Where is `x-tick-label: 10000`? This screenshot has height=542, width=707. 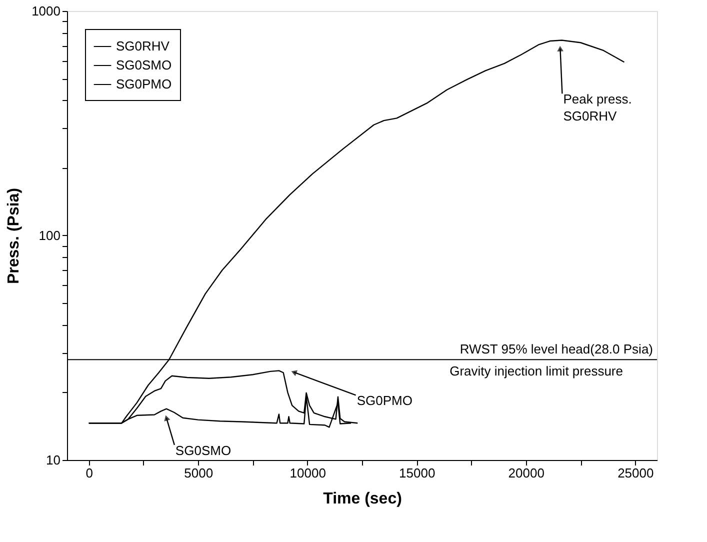
x-tick-label: 10000 is located at coordinates (308, 473).